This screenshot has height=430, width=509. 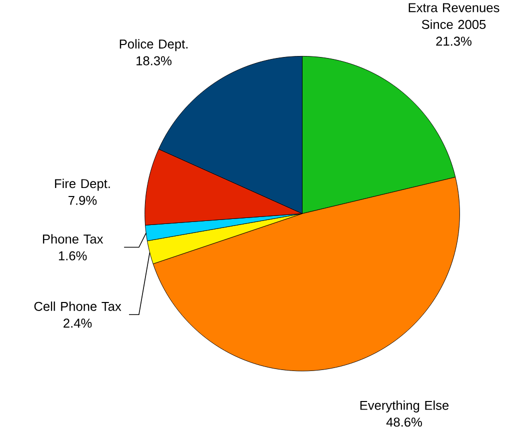 What do you see at coordinates (72, 255) in the screenshot?
I see `data-label: 1.6%` at bounding box center [72, 255].